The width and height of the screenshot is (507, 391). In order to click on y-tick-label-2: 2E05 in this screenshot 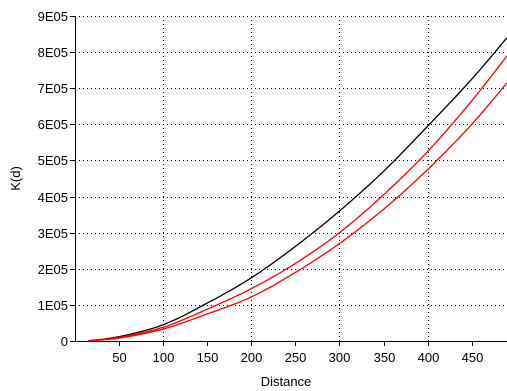, I will do `click(53, 269)`.